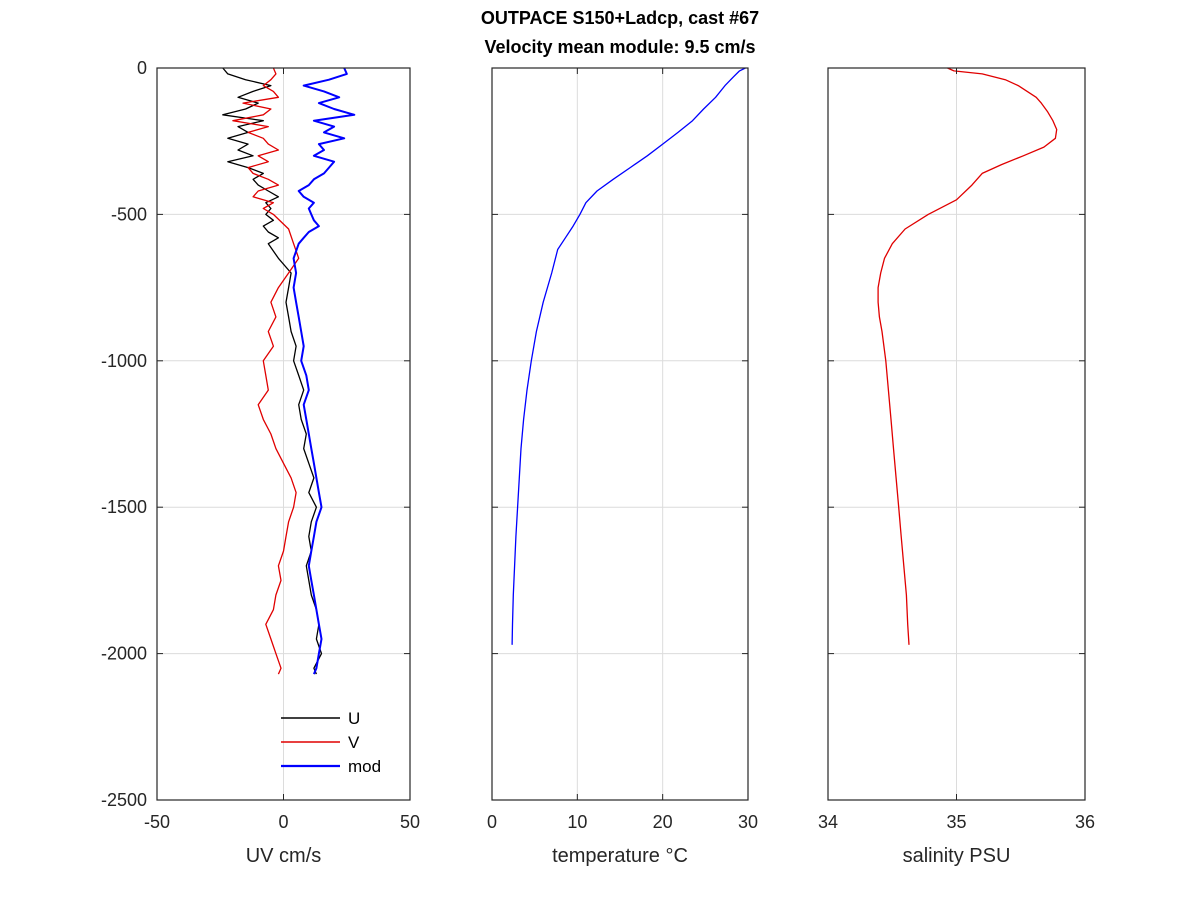 This screenshot has width=1200, height=905. I want to click on x-axis-label: salinity PSU, so click(957, 856).